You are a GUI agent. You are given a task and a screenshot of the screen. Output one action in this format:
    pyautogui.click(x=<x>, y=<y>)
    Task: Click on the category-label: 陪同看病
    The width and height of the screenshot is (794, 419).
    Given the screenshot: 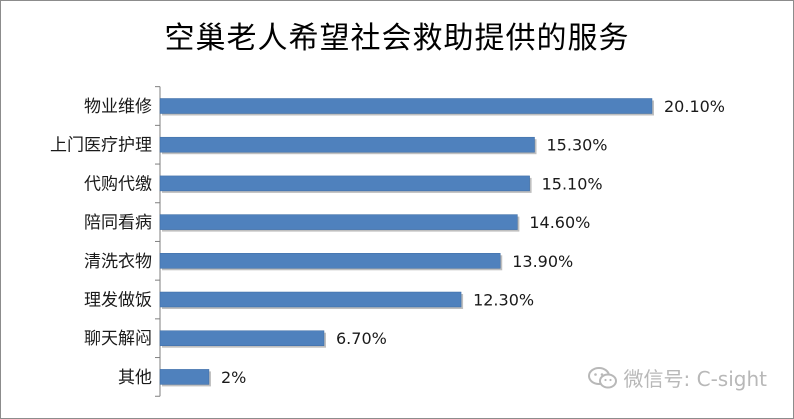 What is the action you would take?
    pyautogui.click(x=118, y=223)
    